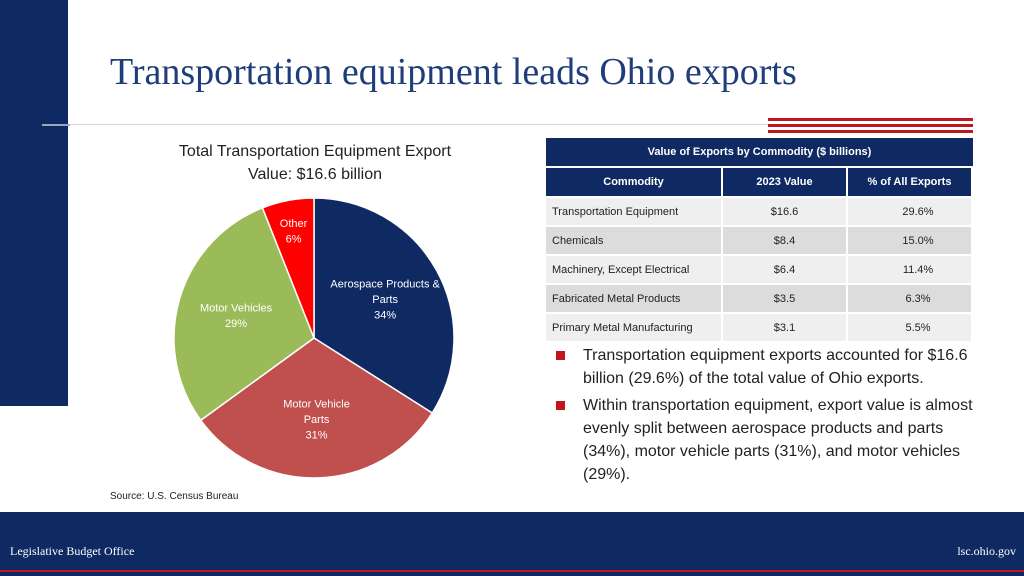  I want to click on table-row: Fabricated Metal Products $3.5 6.3%, so click(758, 297).